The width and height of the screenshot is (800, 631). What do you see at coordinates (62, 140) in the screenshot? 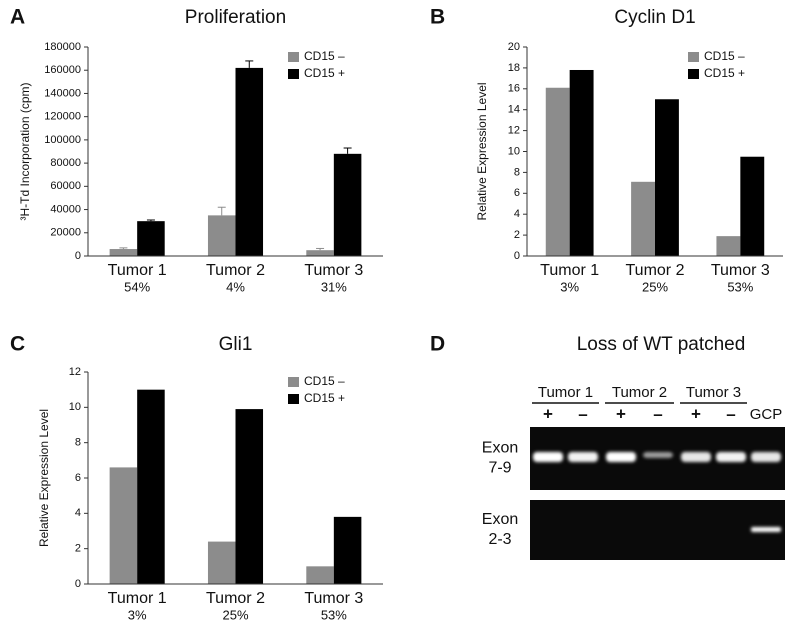
I see `y-tick-label: 100000` at bounding box center [62, 140].